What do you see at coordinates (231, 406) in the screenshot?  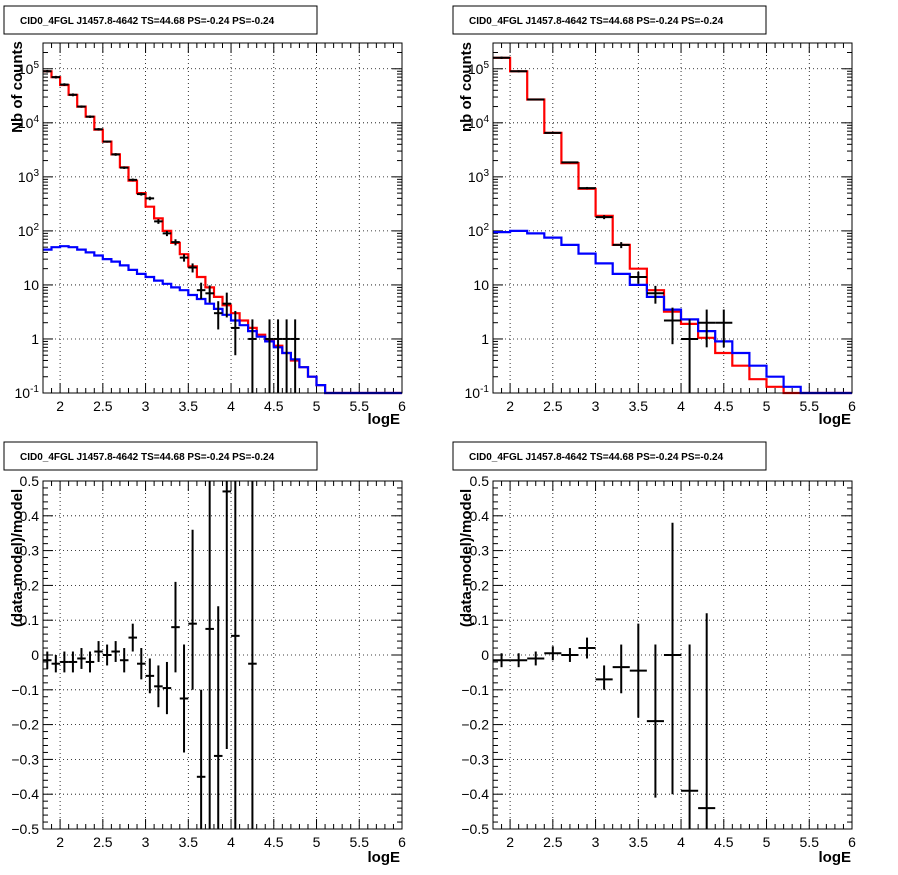 I see `x-tick-label: 4` at bounding box center [231, 406].